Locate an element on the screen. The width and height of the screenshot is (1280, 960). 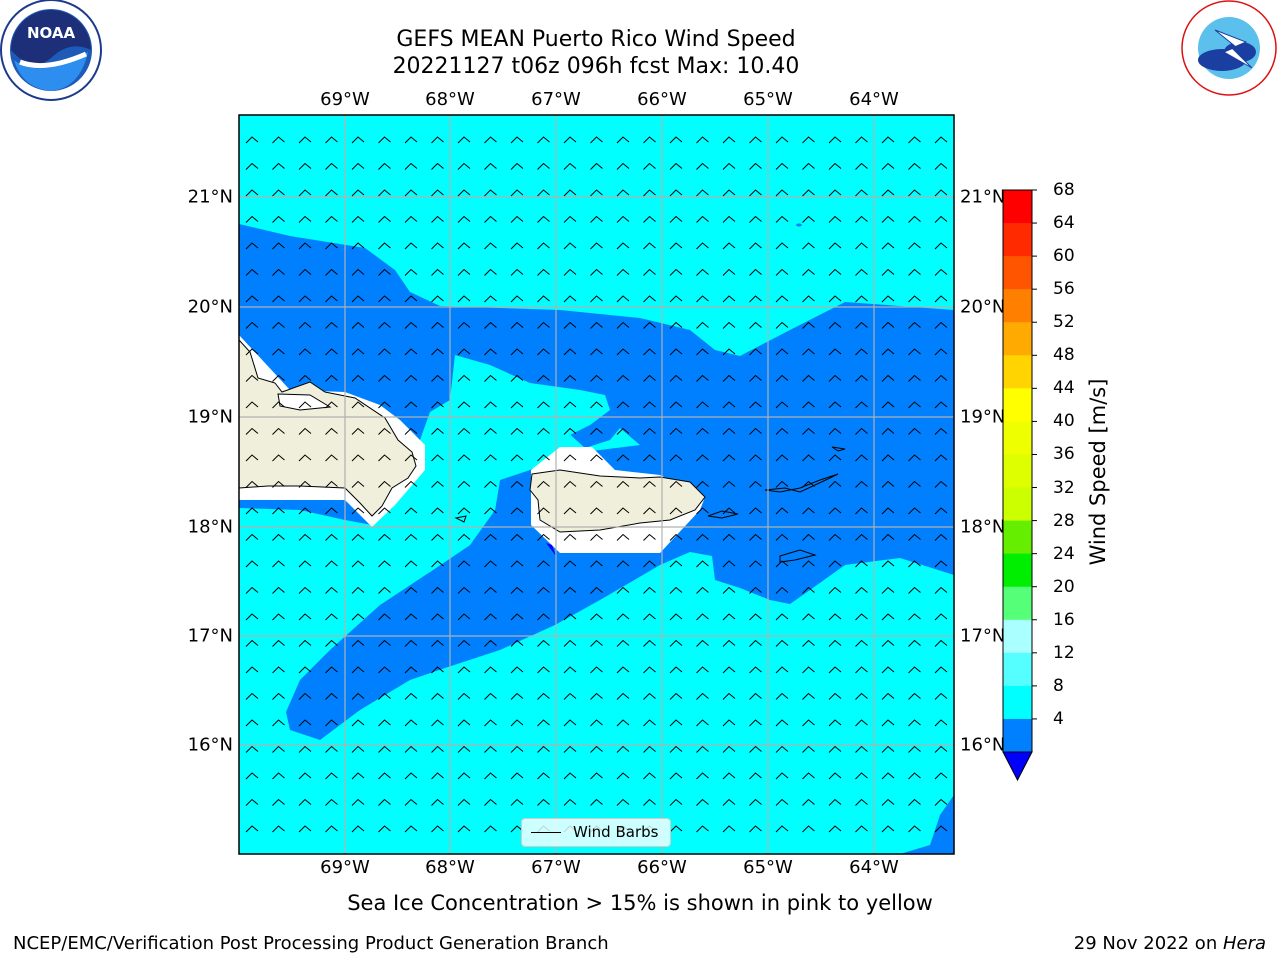
puerto-rico-land is located at coordinates (617, 501).